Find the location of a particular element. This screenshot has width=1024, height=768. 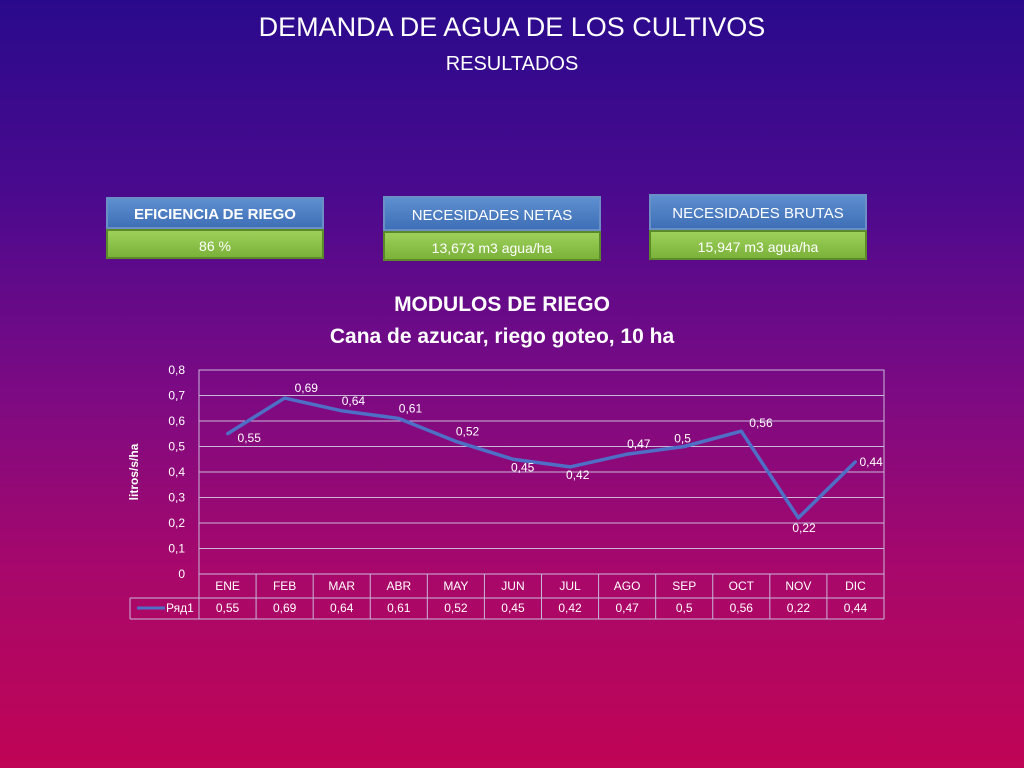

chart-subtitle: Cana de azucar, riego goteo, 10 ha is located at coordinates (502, 336).